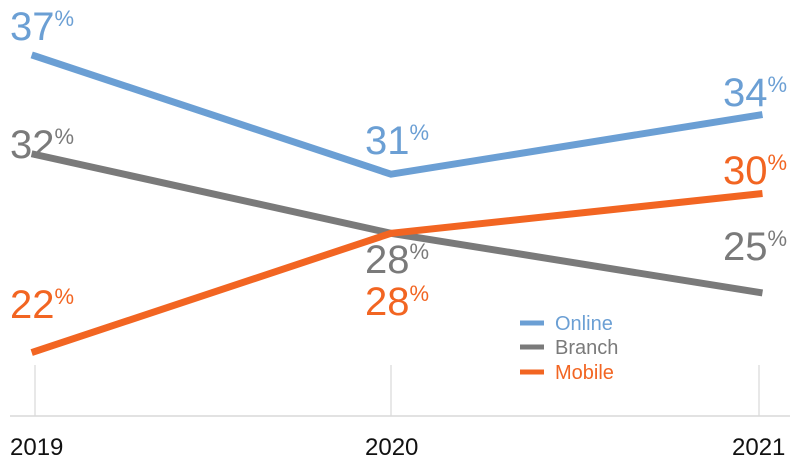  What do you see at coordinates (391, 447) in the screenshot?
I see `x-tick-label: 2020` at bounding box center [391, 447].